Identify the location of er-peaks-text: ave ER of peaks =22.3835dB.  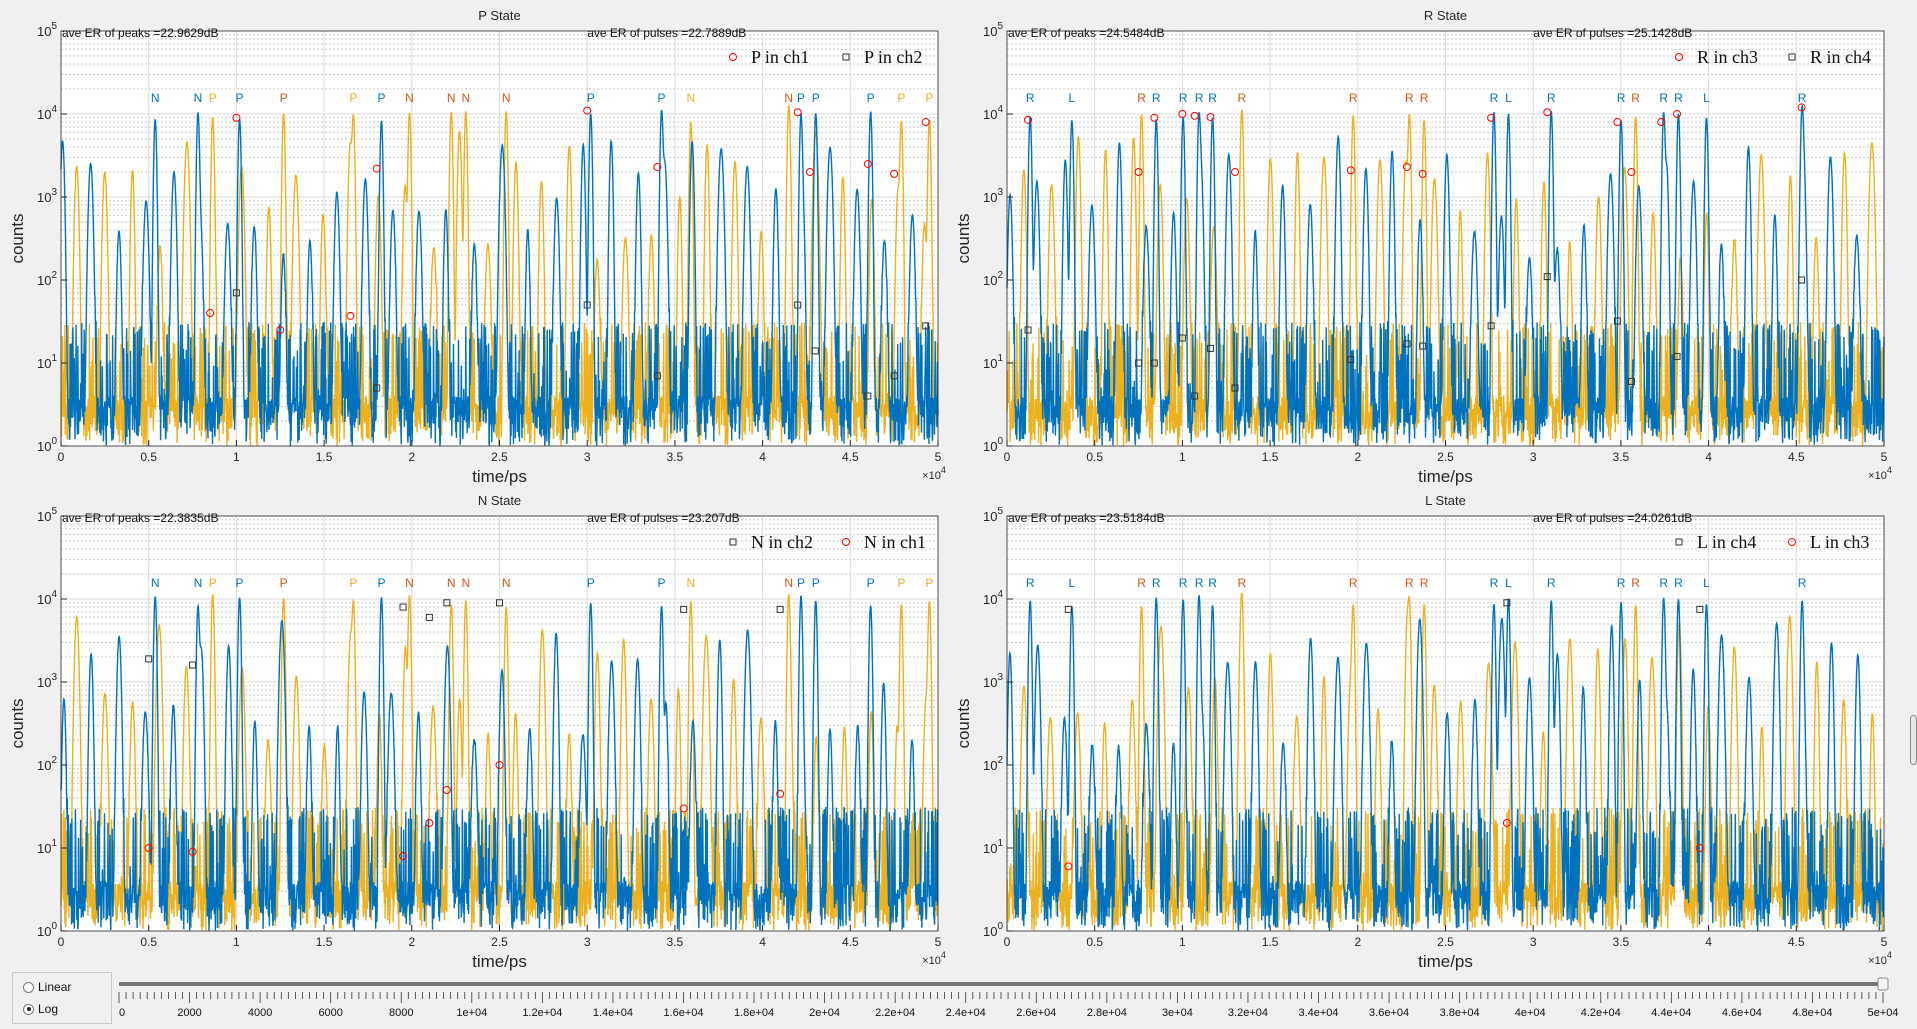
(140, 518).